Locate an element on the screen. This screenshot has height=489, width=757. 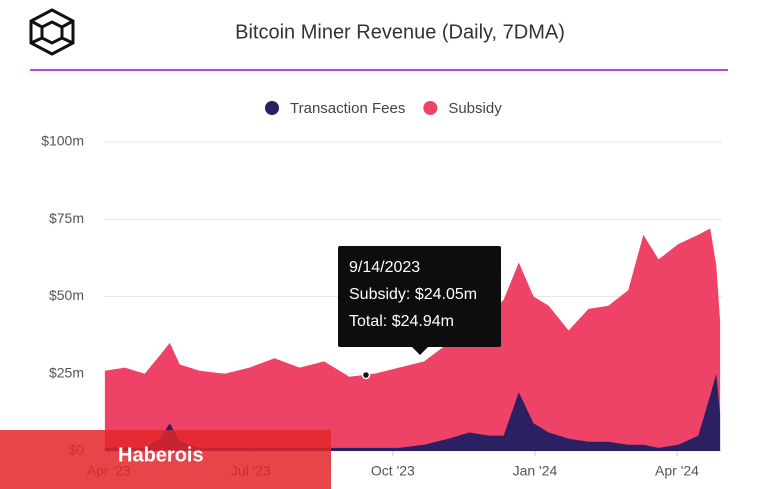
legend-label: Subsidy is located at coordinates (475, 108).